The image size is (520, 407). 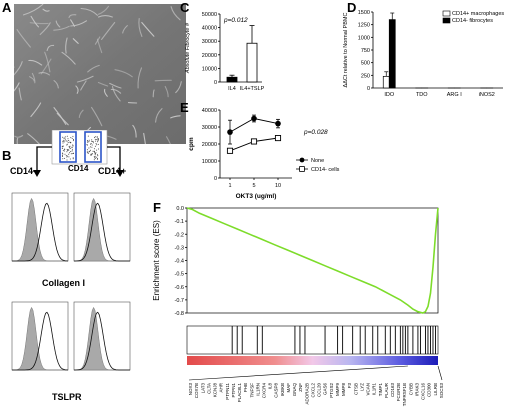 I want to click on e-legend-label: None, so click(x=317, y=161).